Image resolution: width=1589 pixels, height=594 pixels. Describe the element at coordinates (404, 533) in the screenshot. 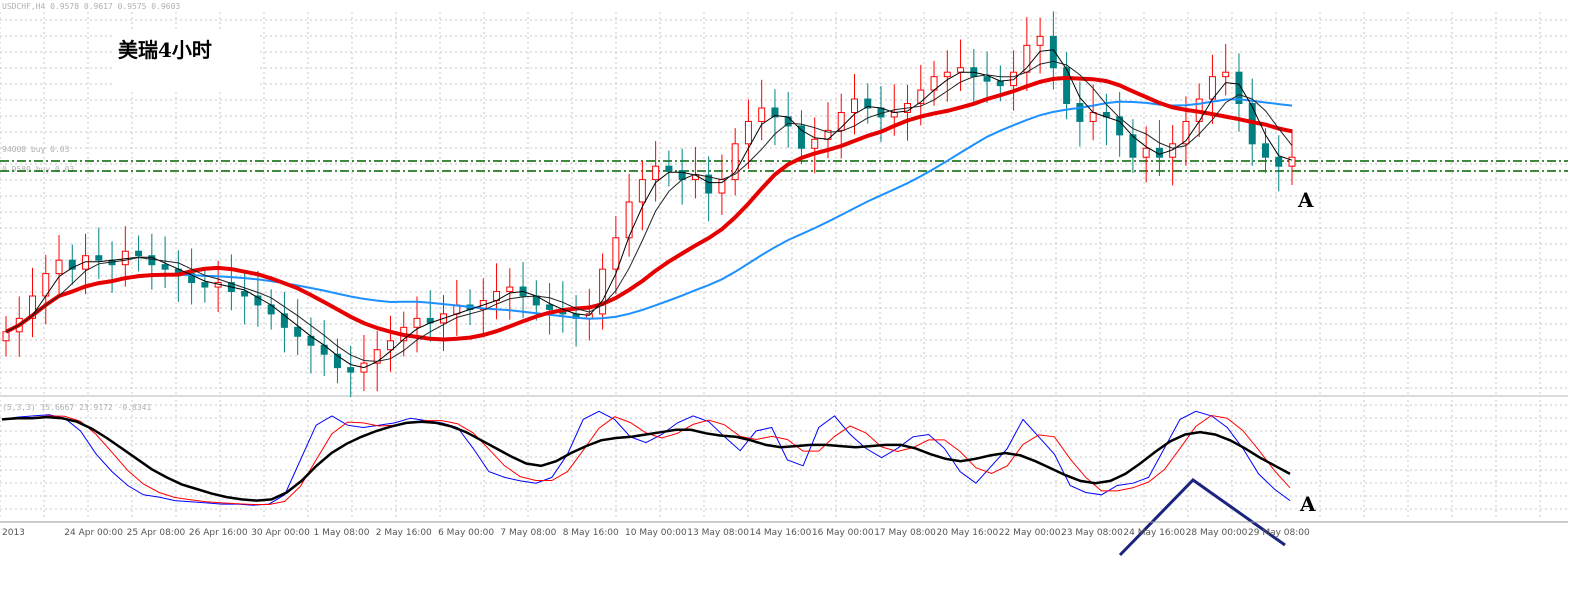

I see `x-tick-label: 2 May 16:00` at that location.